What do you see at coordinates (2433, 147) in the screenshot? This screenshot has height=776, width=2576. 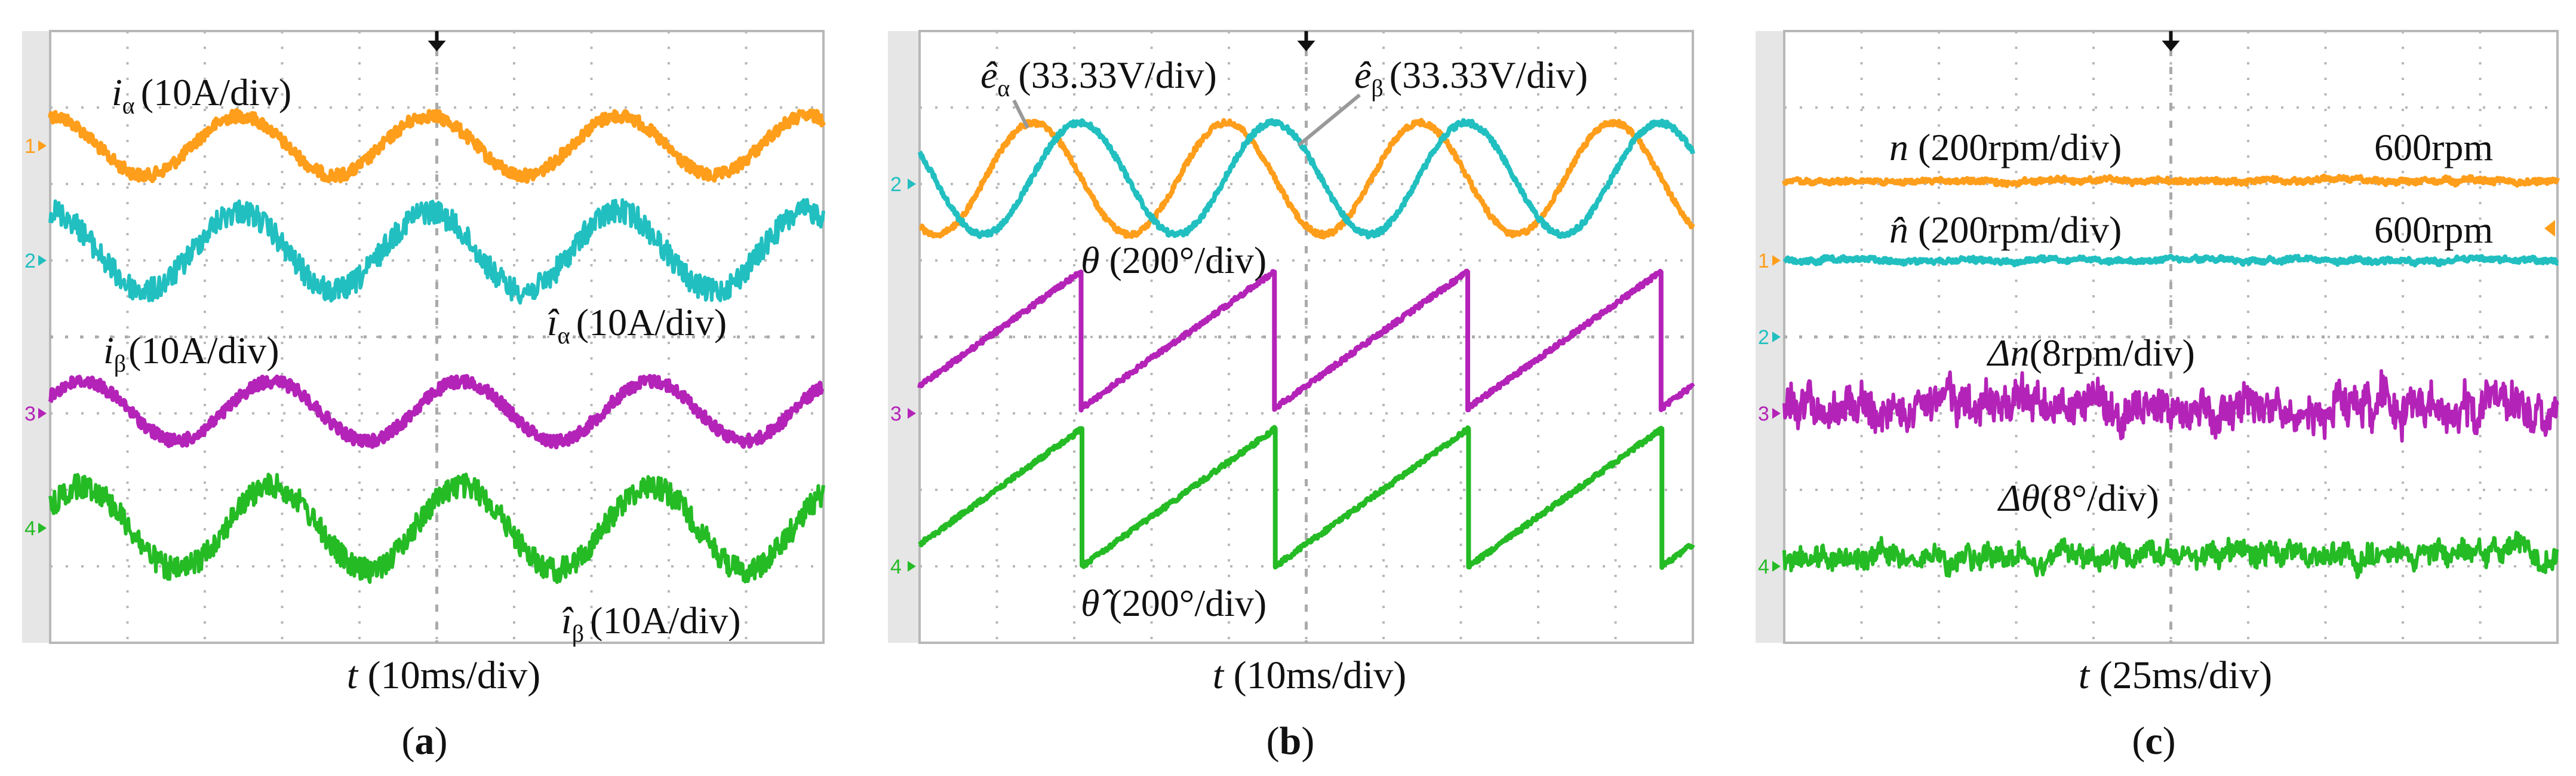 I see `value-n: 600rpm` at bounding box center [2433, 147].